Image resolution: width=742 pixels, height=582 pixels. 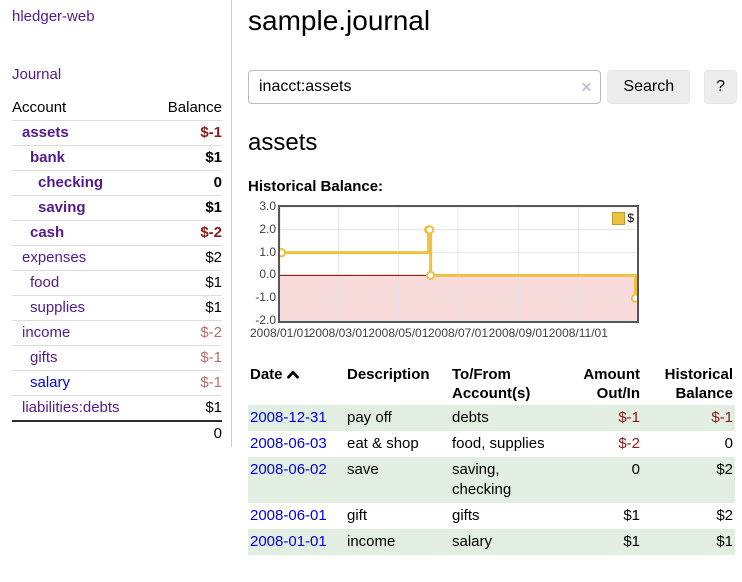 I want to click on y-axis-tick-label: 0.0, so click(x=267, y=274).